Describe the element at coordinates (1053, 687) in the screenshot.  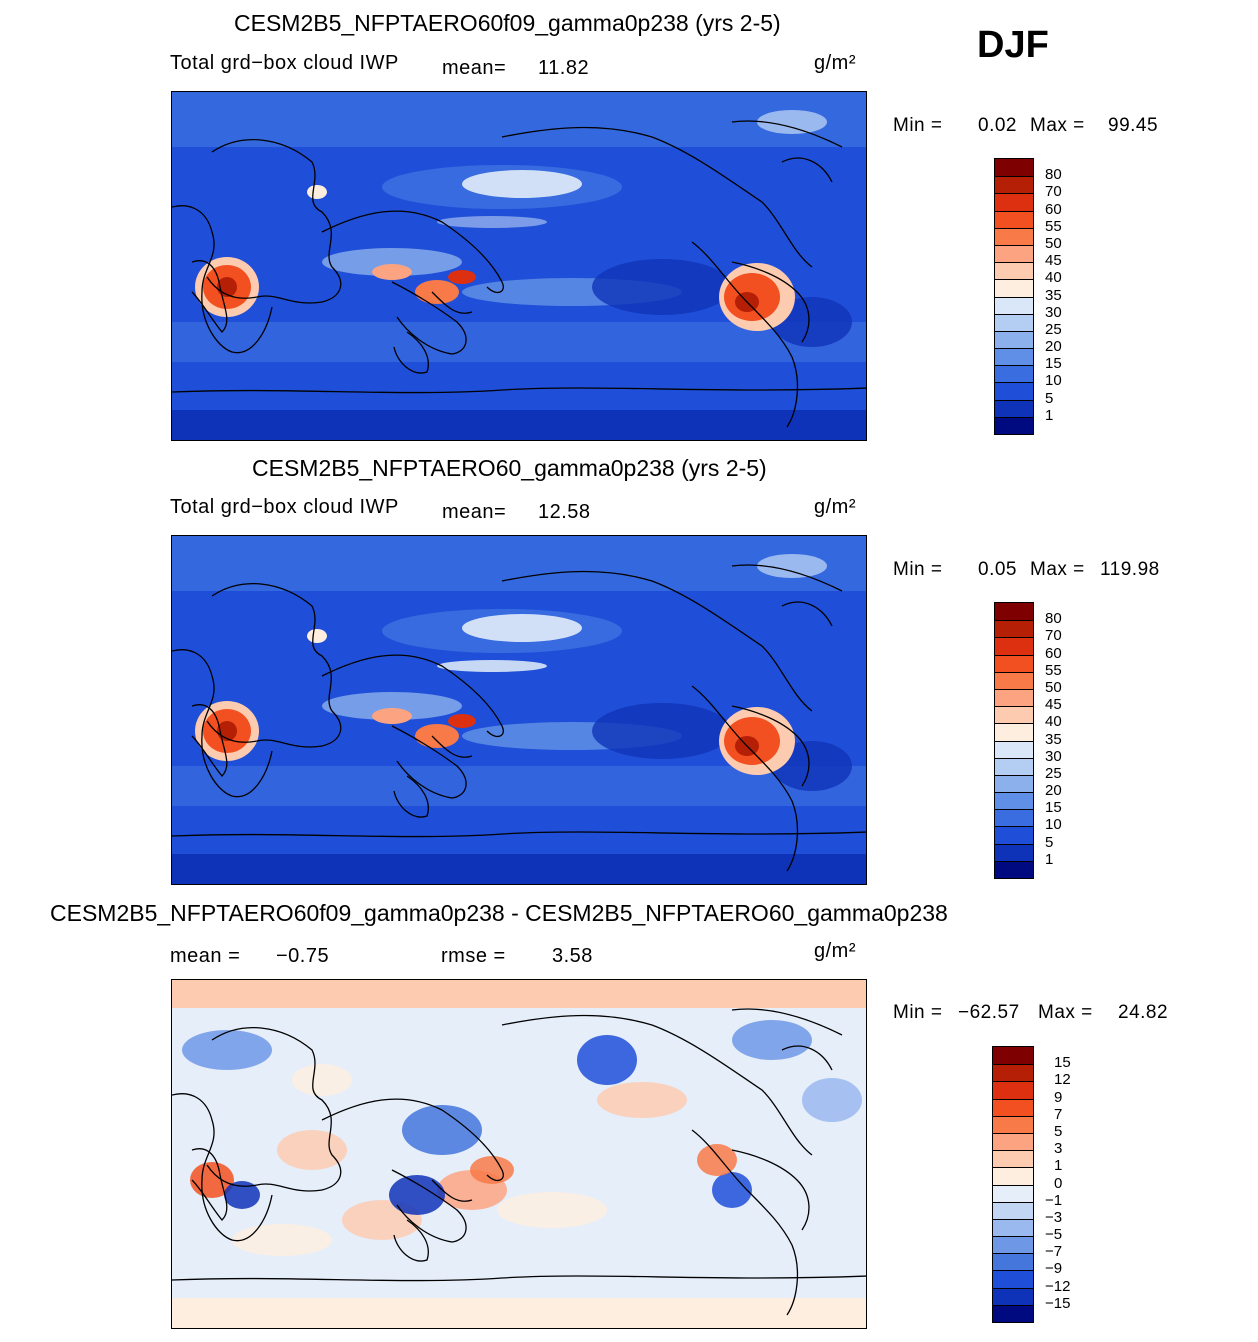
I see `colorbar-tick-label: 50` at that location.